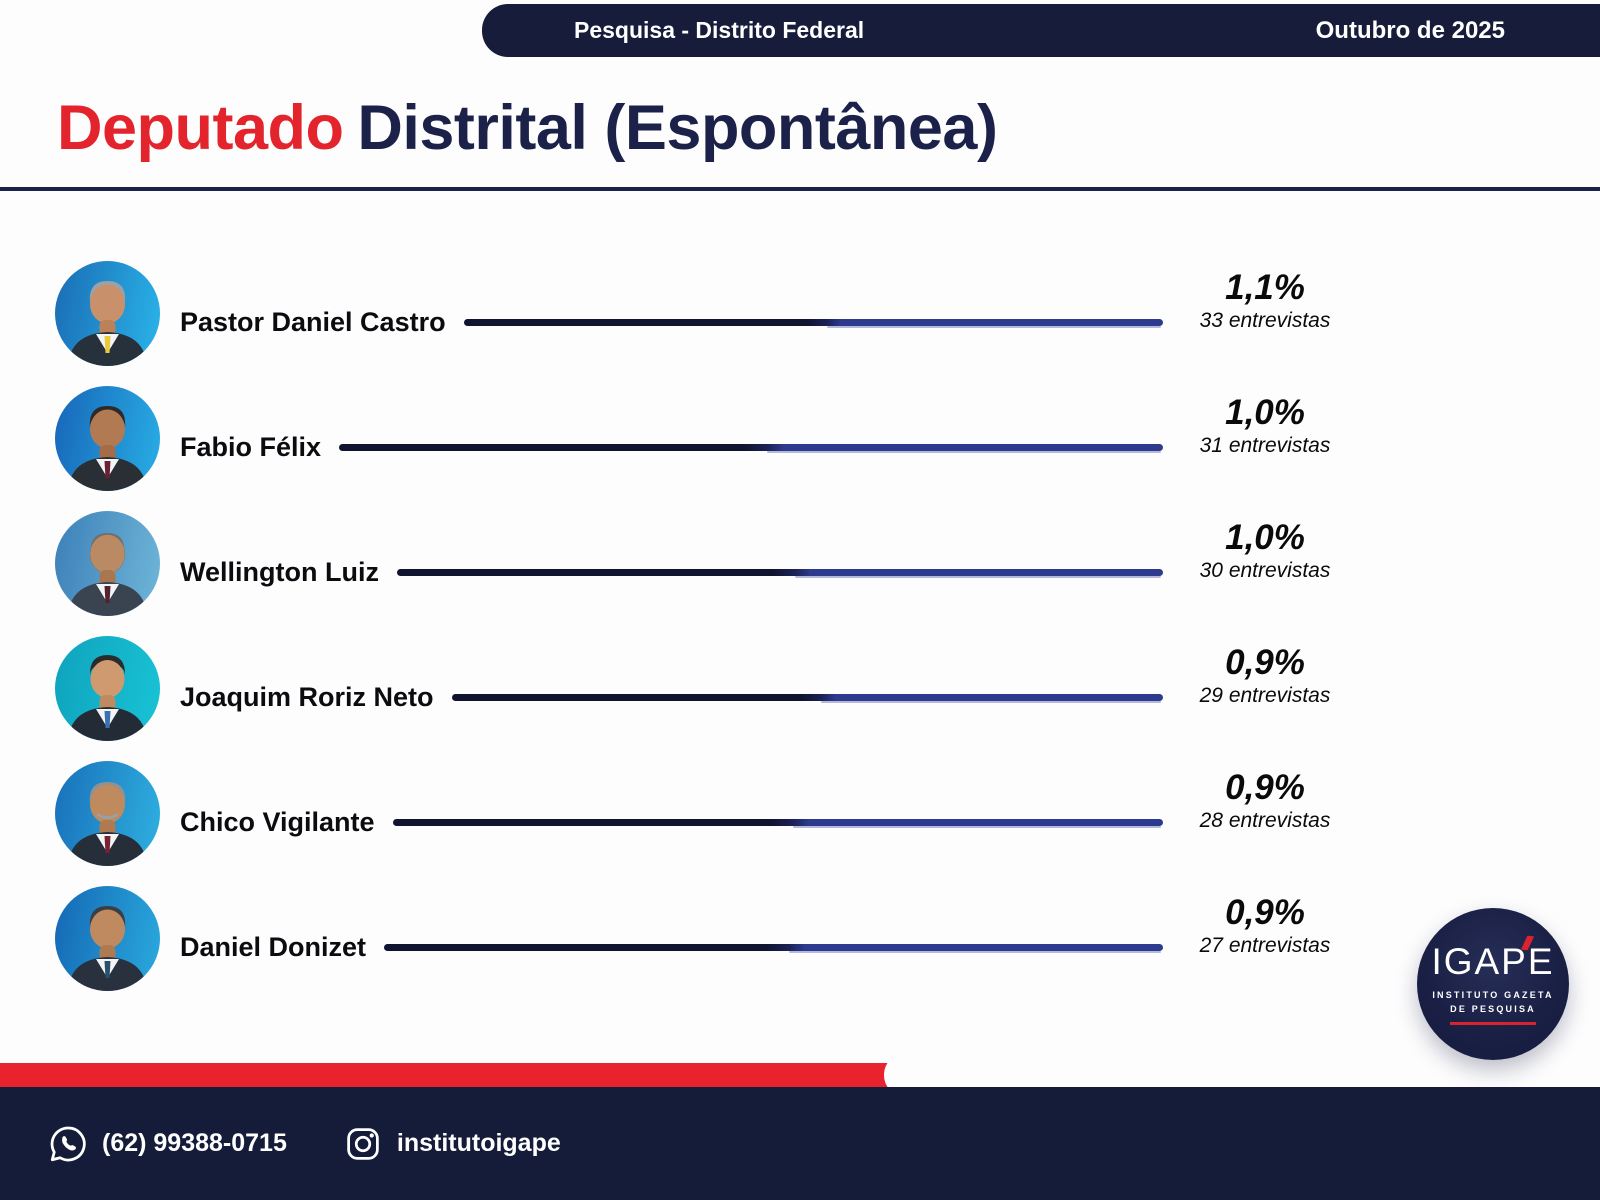  I want to click on logo-red-accent, so click(1527, 942).